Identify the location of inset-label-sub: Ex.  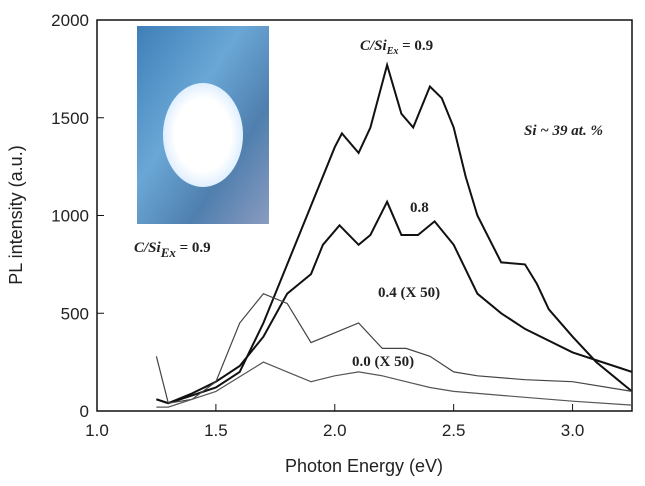
(168, 252).